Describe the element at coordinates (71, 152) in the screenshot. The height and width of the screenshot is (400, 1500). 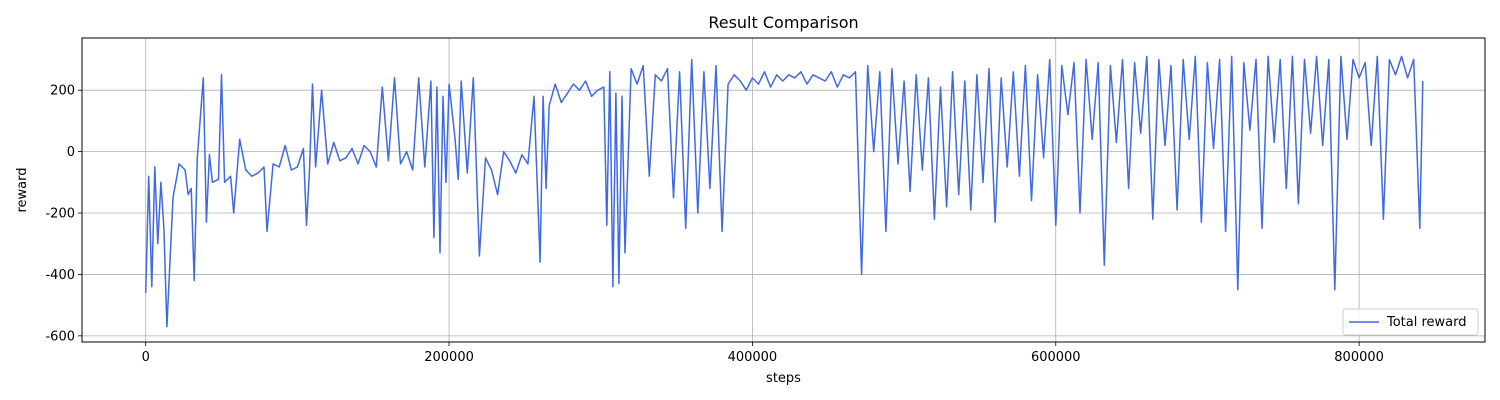
I see `y-tick-label: 0` at that location.